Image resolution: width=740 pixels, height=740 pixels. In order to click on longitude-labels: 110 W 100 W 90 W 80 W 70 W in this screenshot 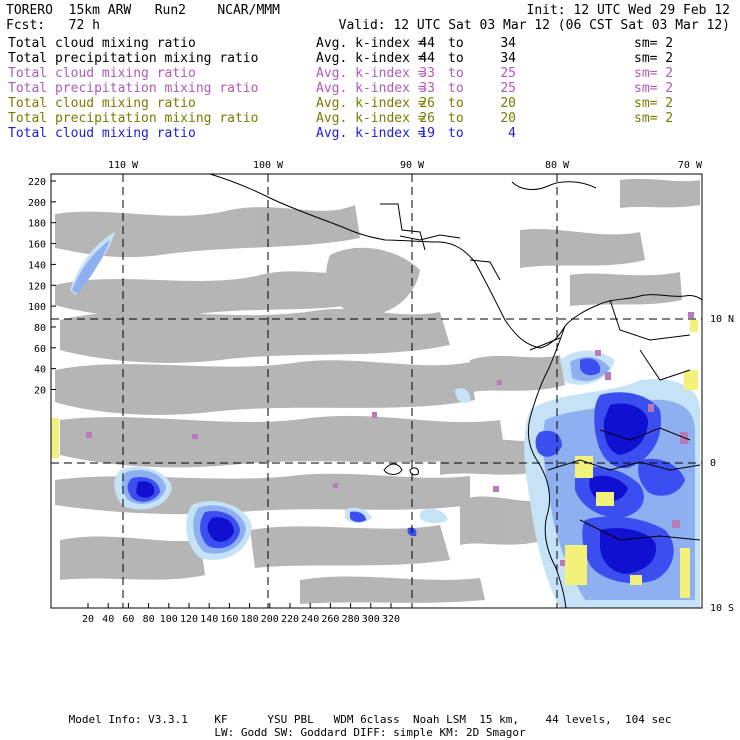, I will do `click(405, 165)`.